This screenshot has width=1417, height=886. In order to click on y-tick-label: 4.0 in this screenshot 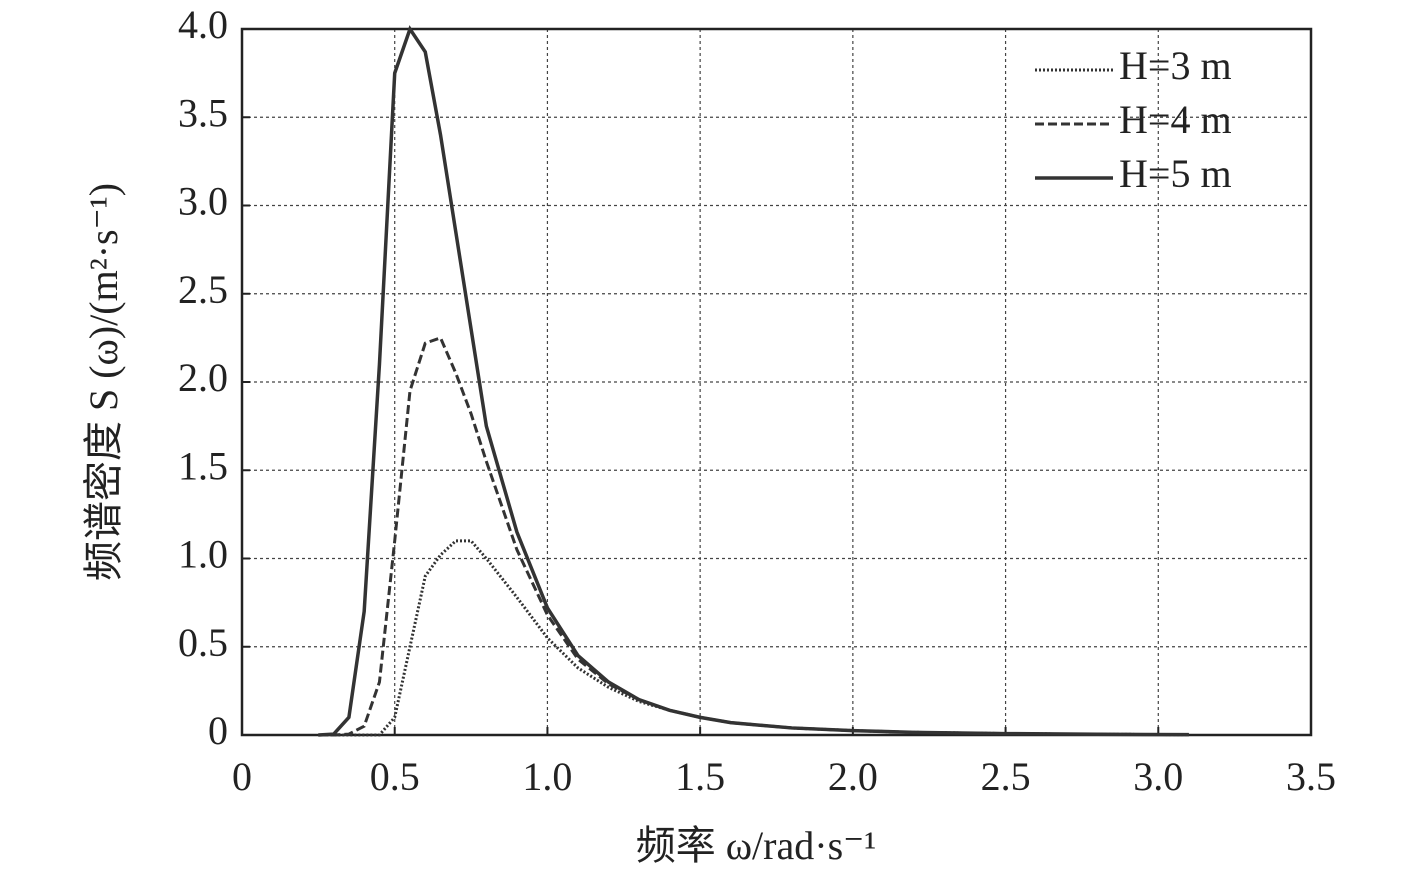, I will do `click(203, 24)`.